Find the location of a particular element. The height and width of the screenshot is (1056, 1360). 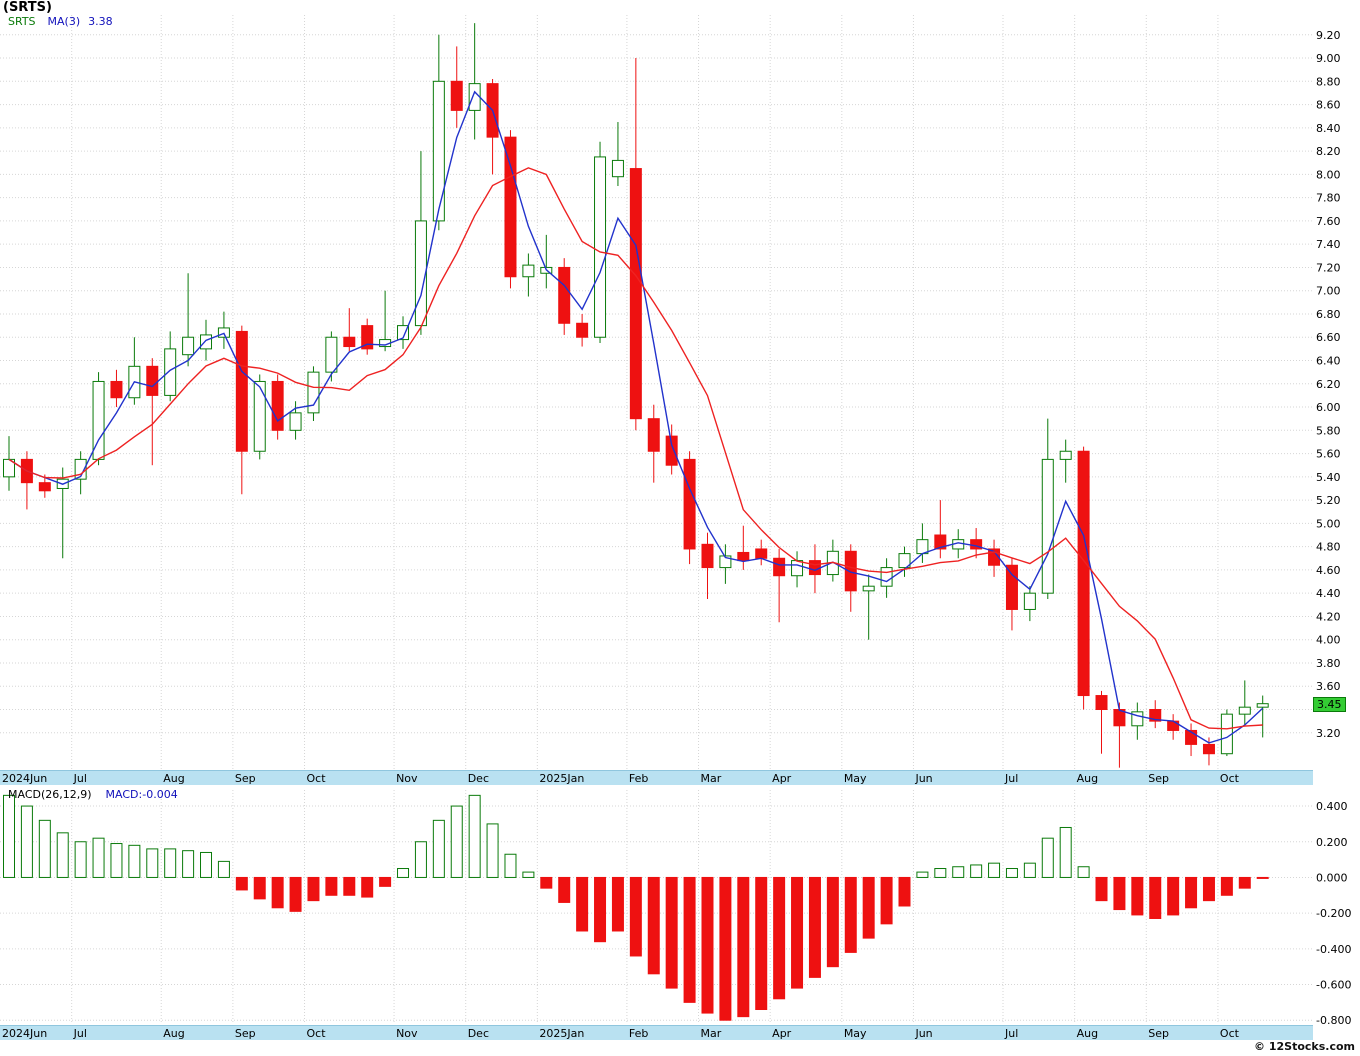

price-axis-label: 8.60 is located at coordinates (1328, 105).